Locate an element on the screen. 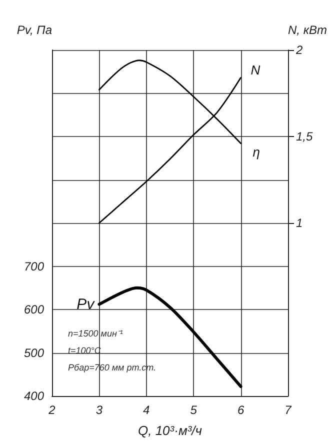 The height and width of the screenshot is (443, 330). annotation: n=1500 мин⁻¹ is located at coordinates (95, 333).